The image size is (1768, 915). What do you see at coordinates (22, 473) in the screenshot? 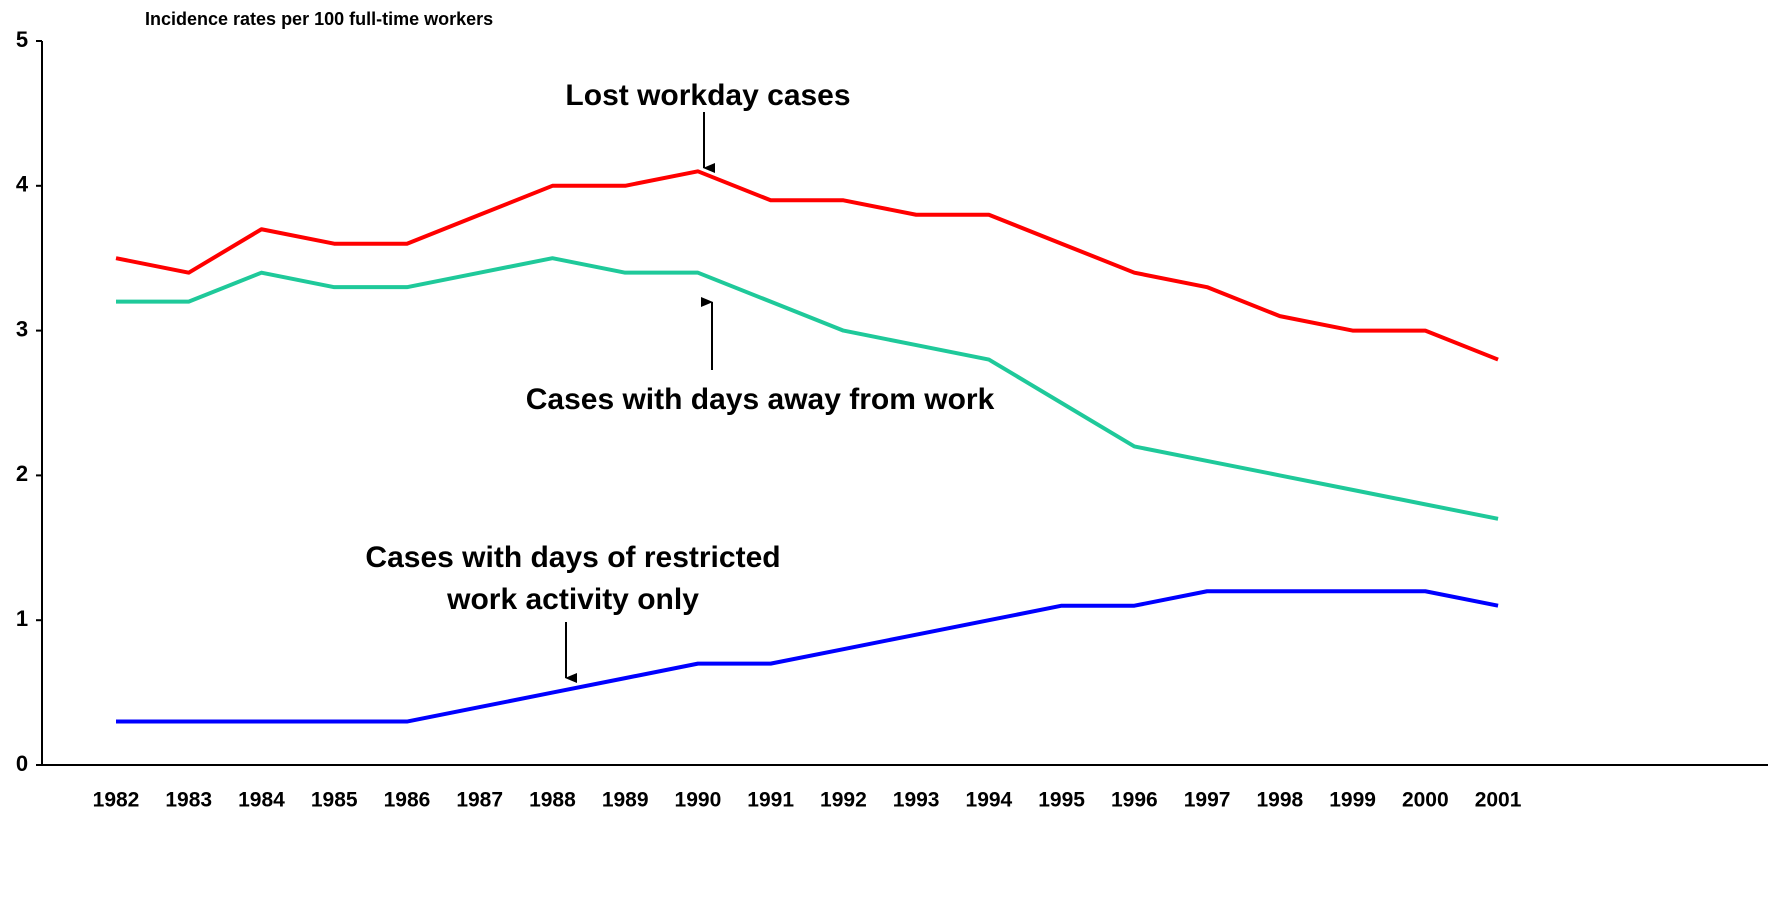
I see `y-tick-label: 2` at bounding box center [22, 473].